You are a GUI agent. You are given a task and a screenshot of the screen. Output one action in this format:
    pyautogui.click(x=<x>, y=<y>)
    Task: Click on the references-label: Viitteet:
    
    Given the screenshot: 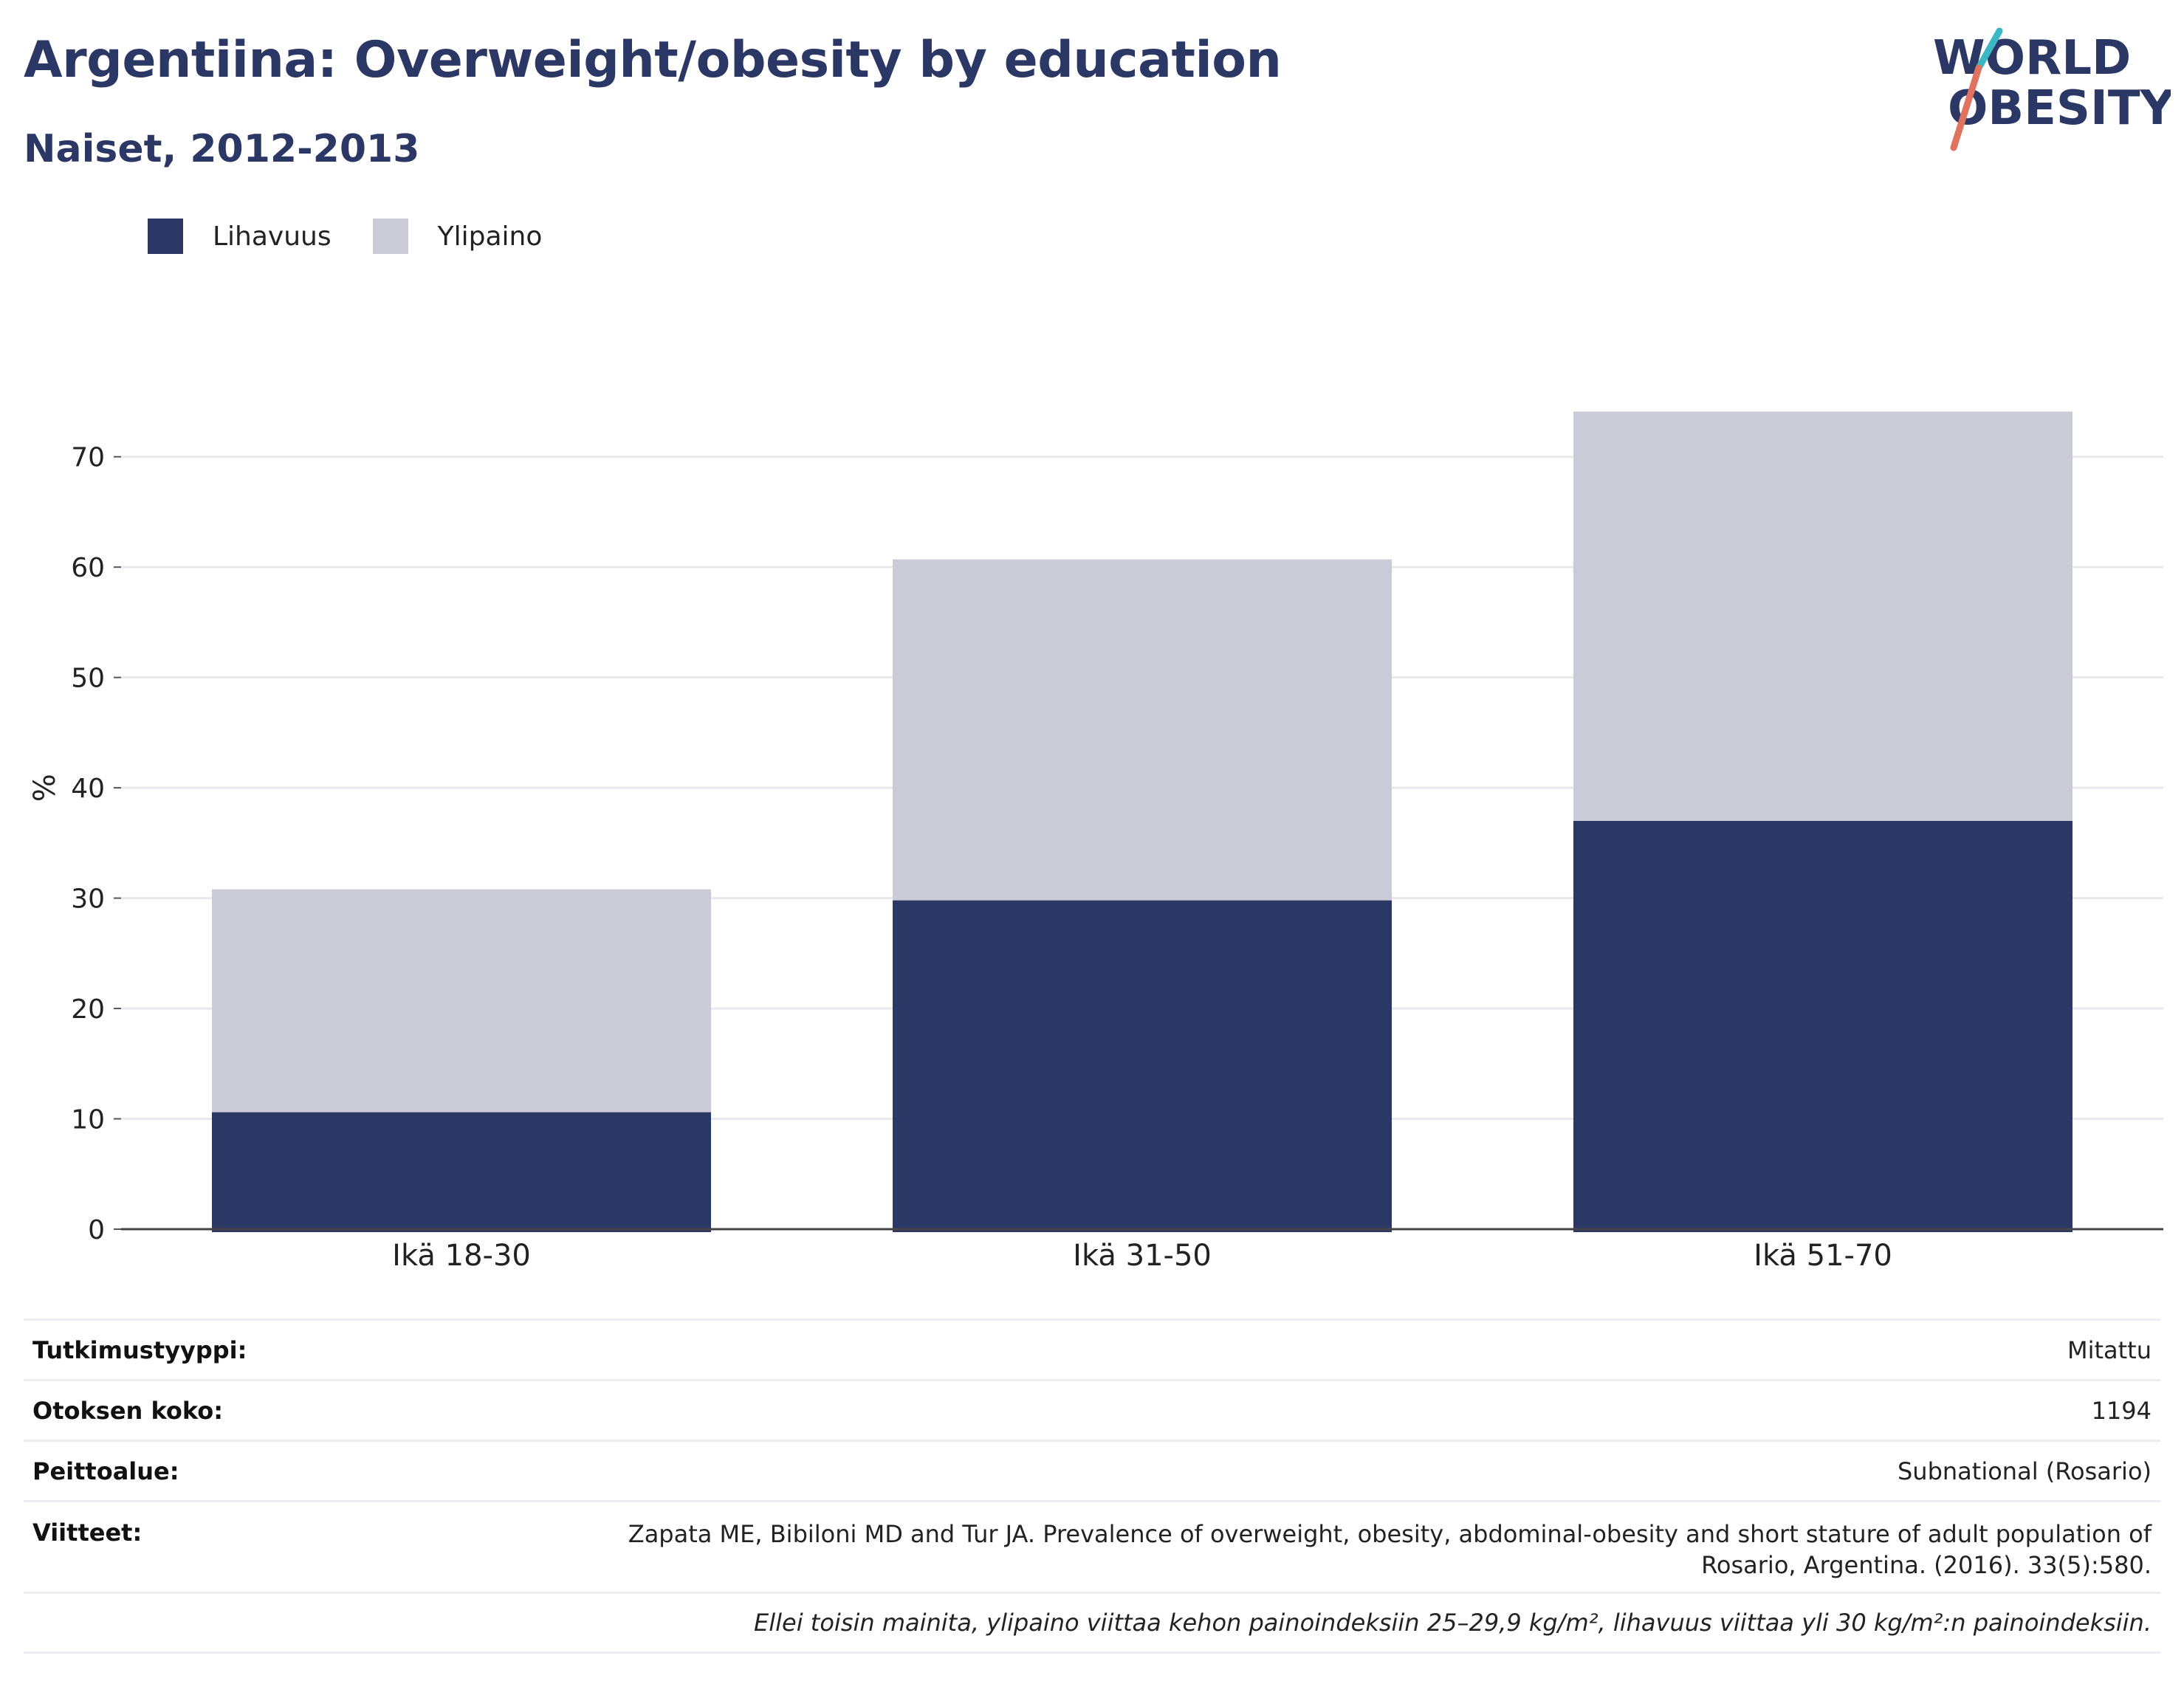 What is the action you would take?
    pyautogui.click(x=87, y=1533)
    